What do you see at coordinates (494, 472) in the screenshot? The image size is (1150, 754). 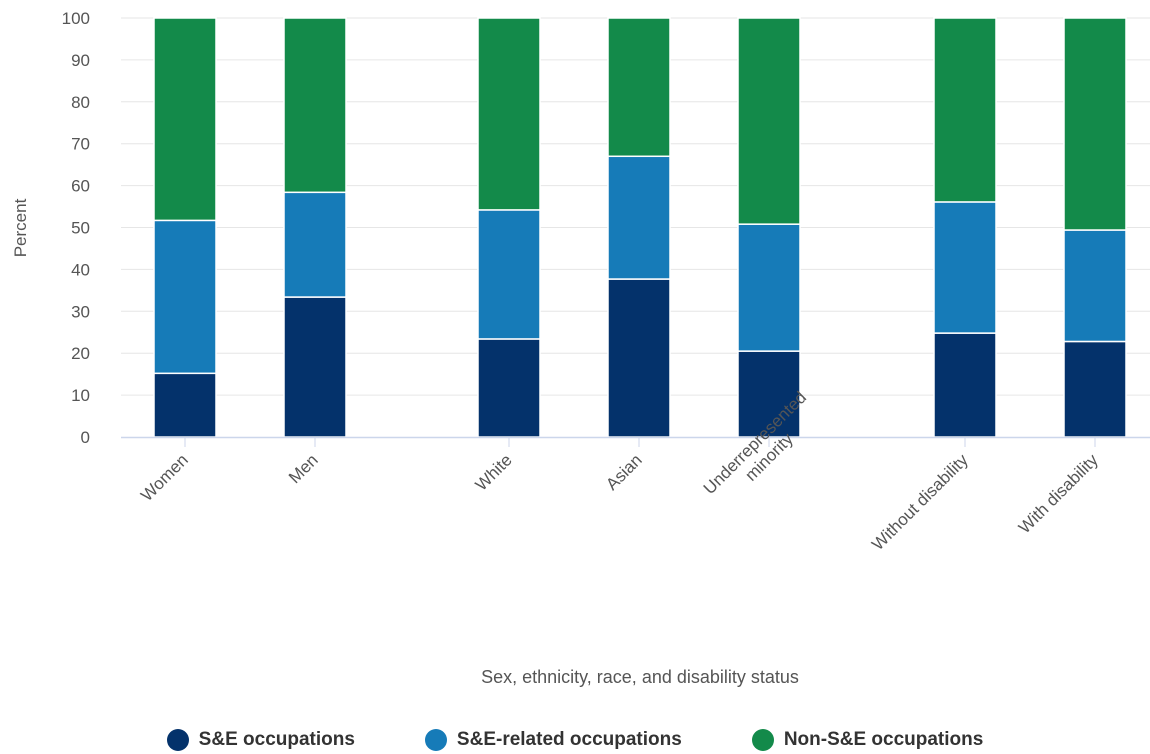 I see `x-tick-label: White` at bounding box center [494, 472].